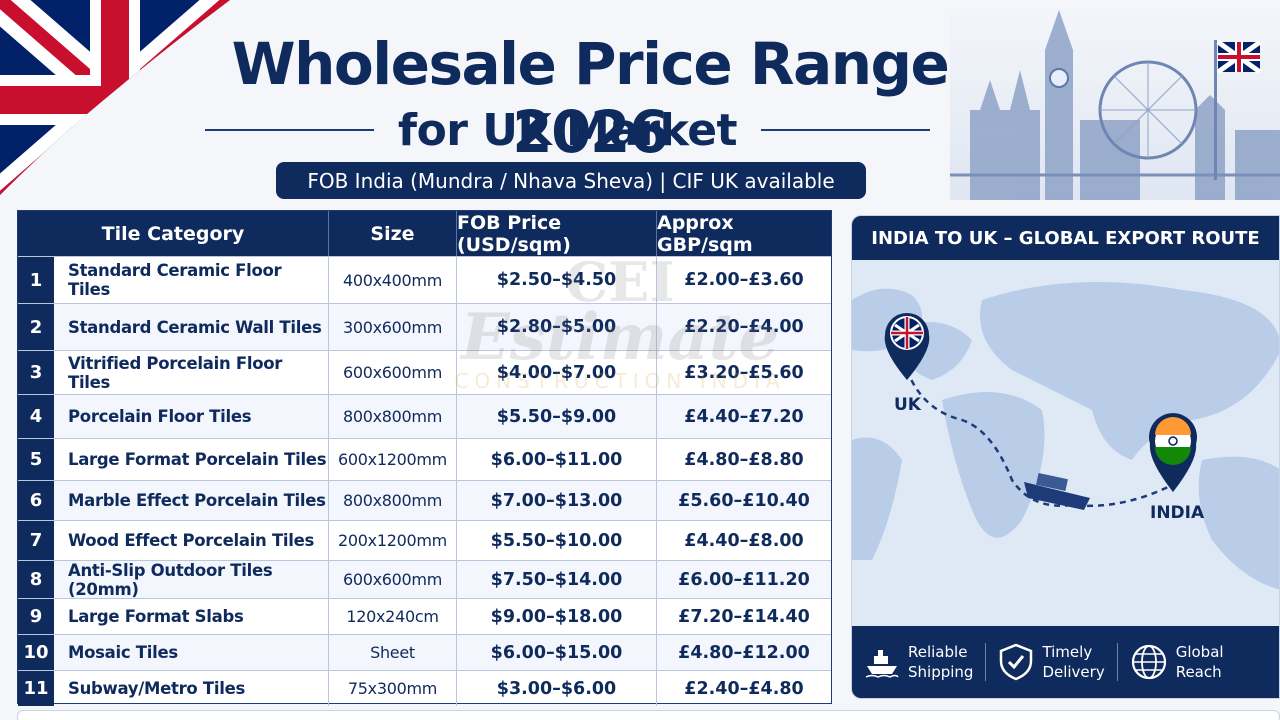  I want to click on india-location-pin, so click(1173, 452).